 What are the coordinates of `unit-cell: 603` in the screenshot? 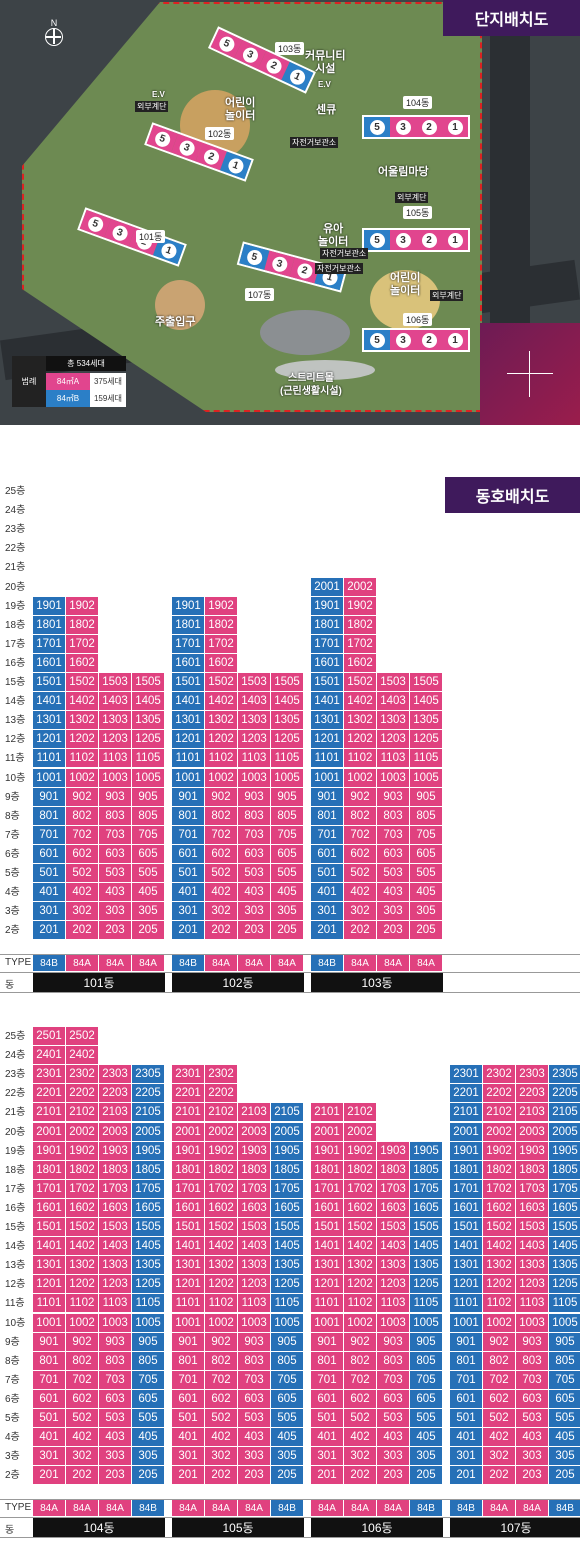 It's located at (393, 1399).